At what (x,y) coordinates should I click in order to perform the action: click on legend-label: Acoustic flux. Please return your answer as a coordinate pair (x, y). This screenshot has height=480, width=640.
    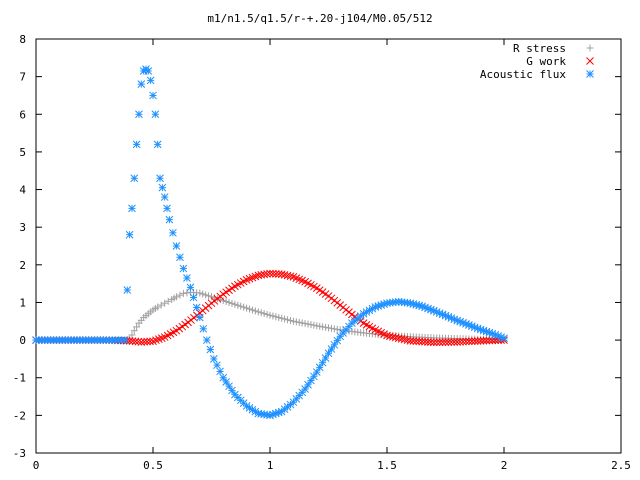
    Looking at the image, I should click on (523, 74).